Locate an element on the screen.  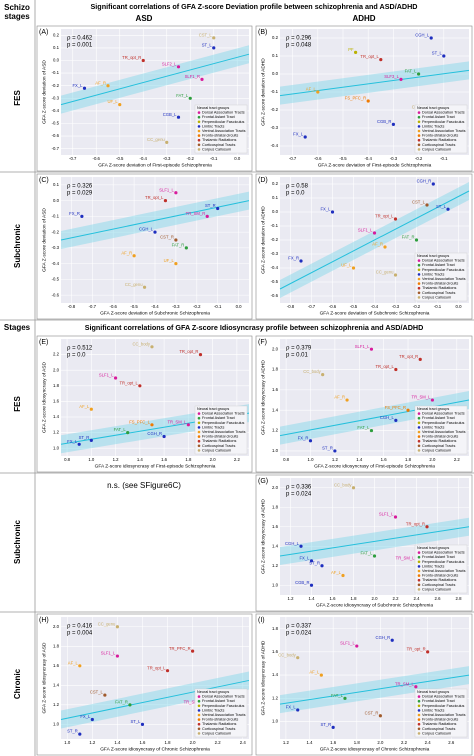
legend-label: Dorsal Association Tracts is located at coordinates (443, 113).